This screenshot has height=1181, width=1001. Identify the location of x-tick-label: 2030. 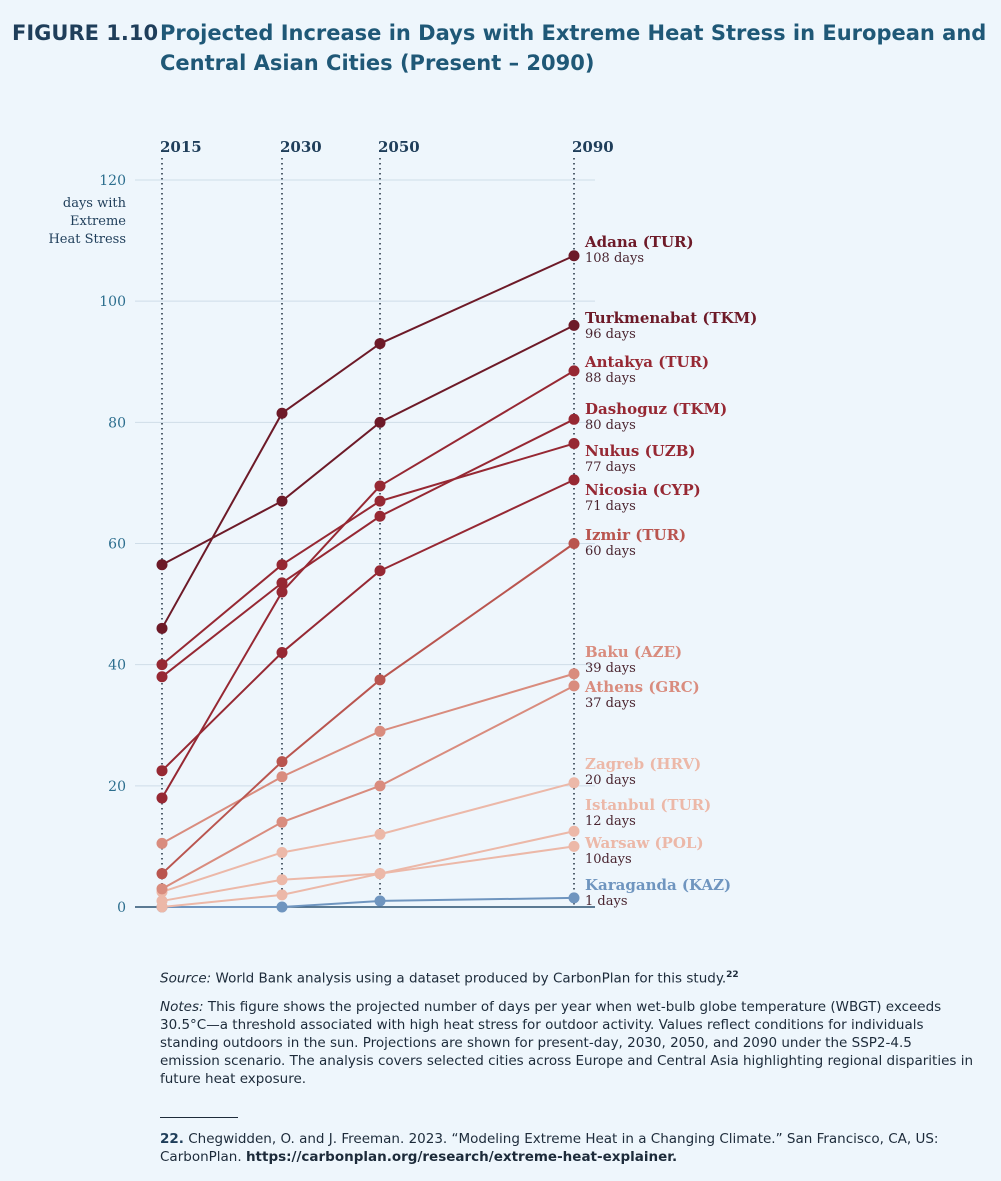
(301, 147).